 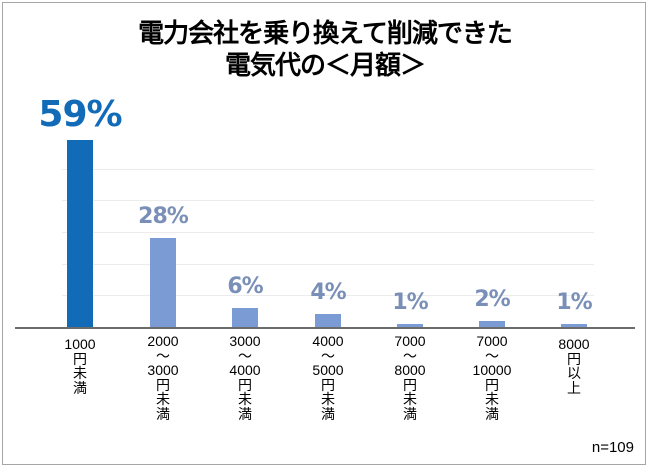 I want to click on bar-value-label: 2%, so click(x=492, y=299).